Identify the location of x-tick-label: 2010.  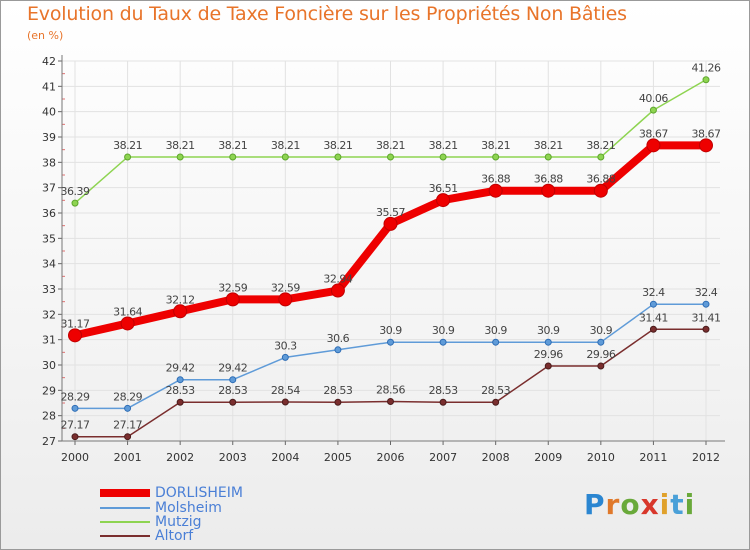
(601, 457).